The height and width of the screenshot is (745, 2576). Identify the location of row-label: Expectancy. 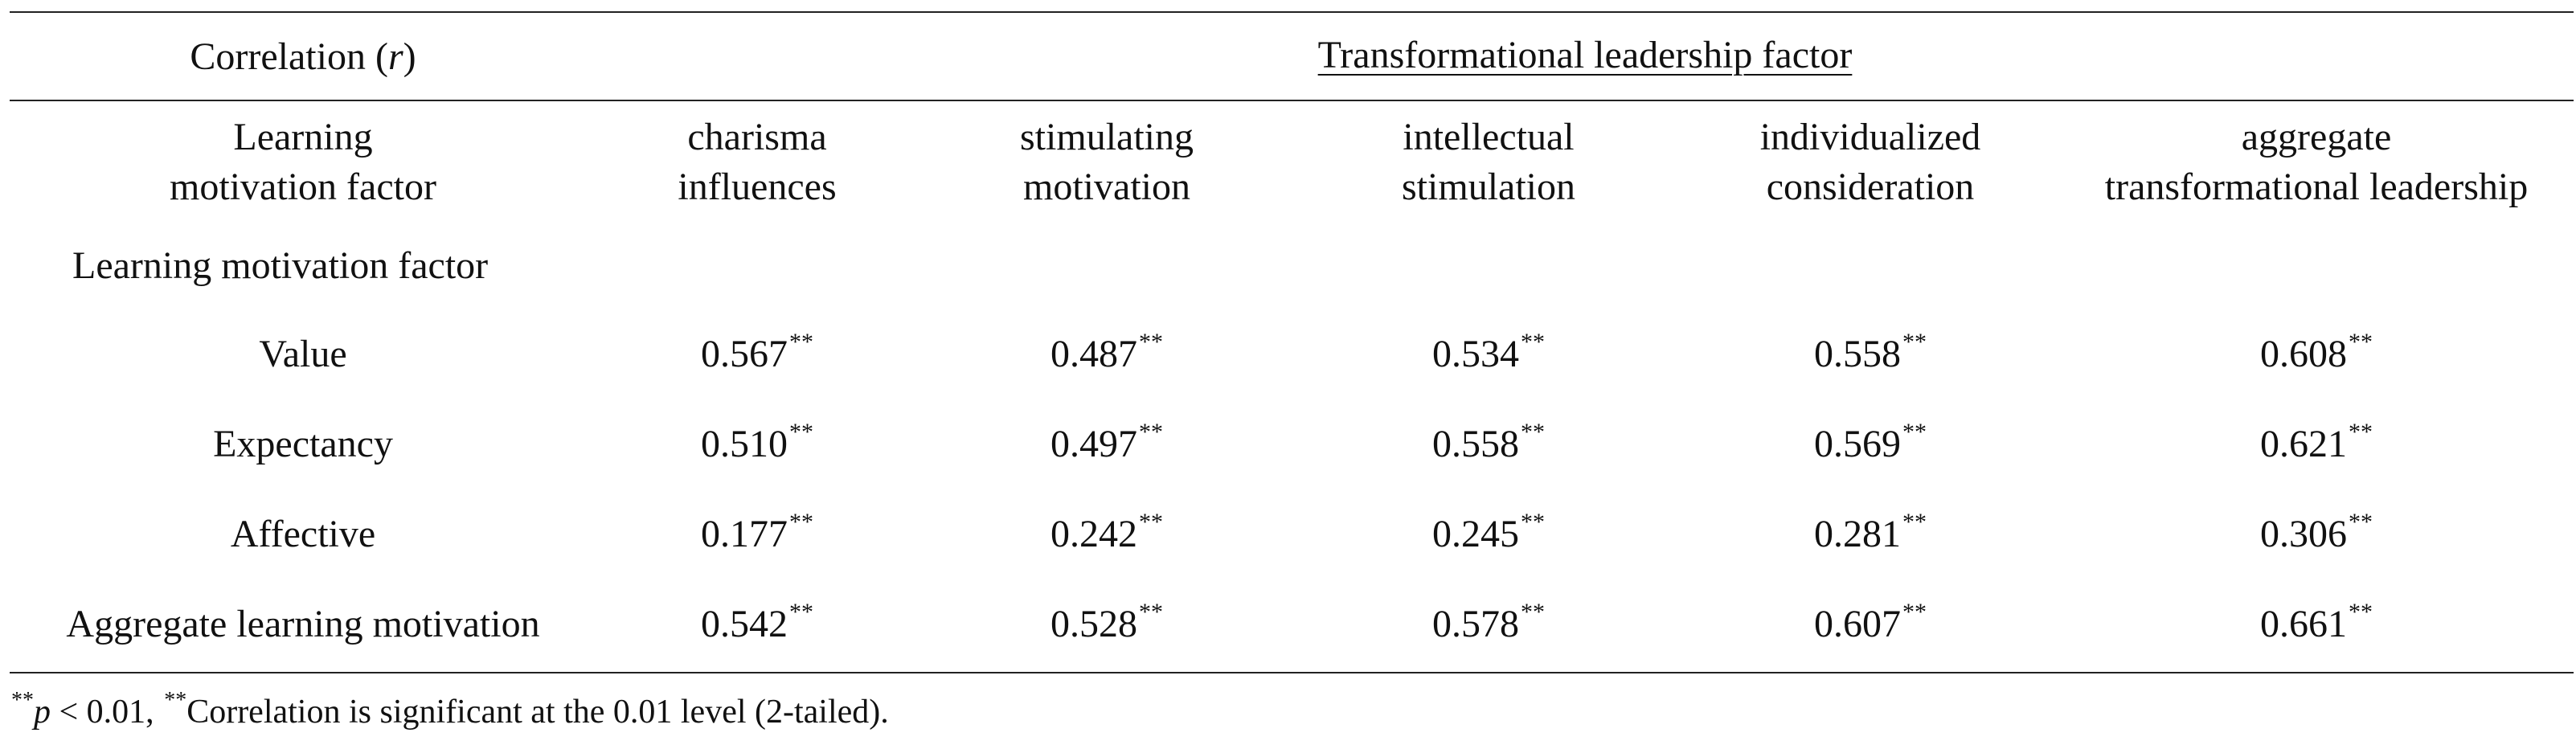
(303, 444).